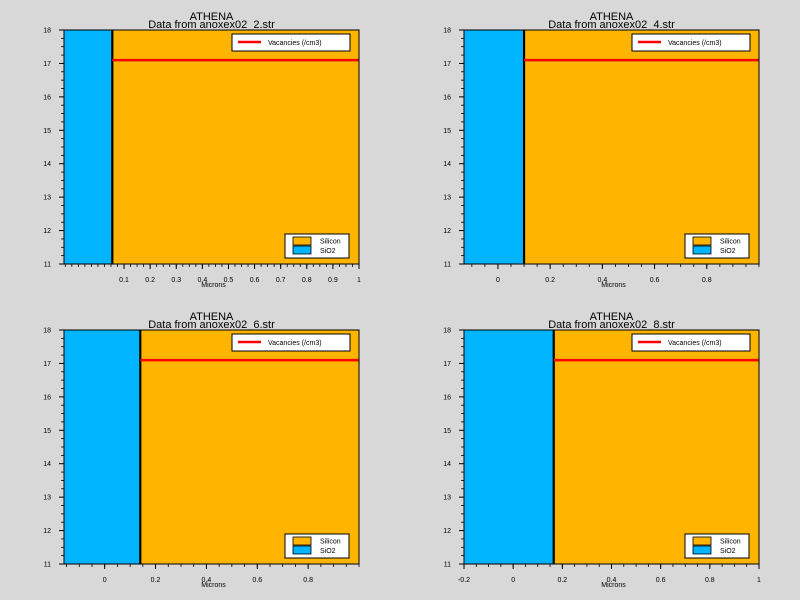  Describe the element at coordinates (176, 280) in the screenshot. I see `x-tick-label: 0.3` at that location.